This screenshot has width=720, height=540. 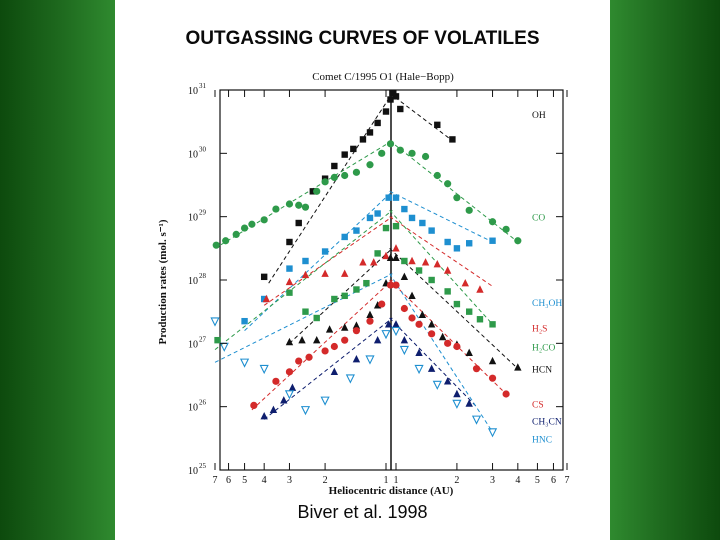 What do you see at coordinates (517, 480) in the screenshot?
I see `x-tick-label: 4` at bounding box center [517, 480].